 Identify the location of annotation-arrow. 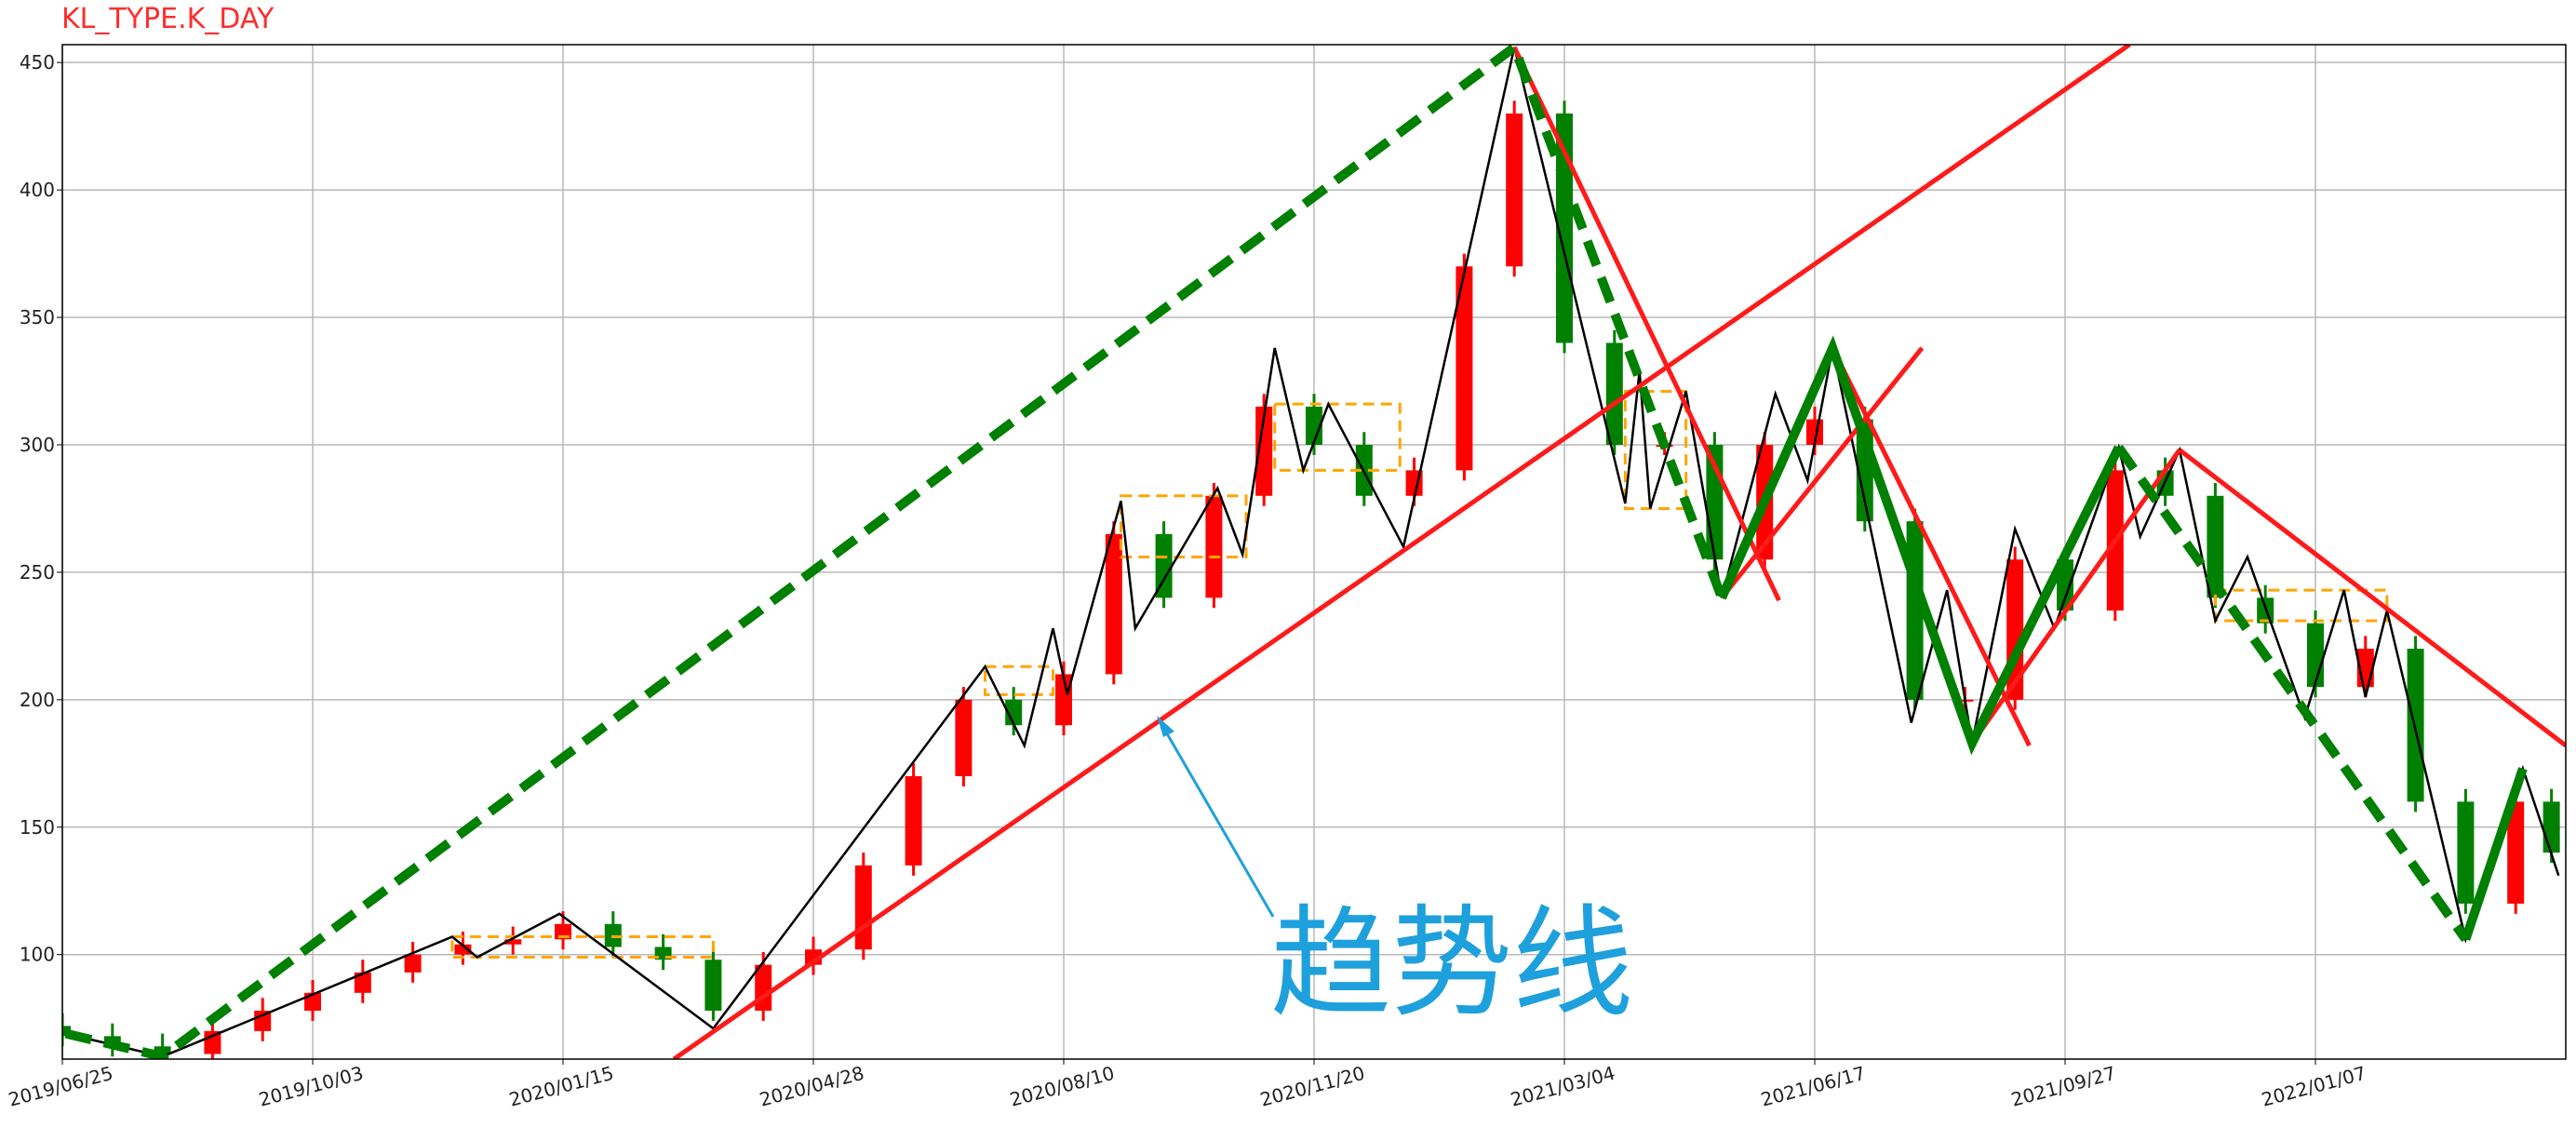
(1217, 820).